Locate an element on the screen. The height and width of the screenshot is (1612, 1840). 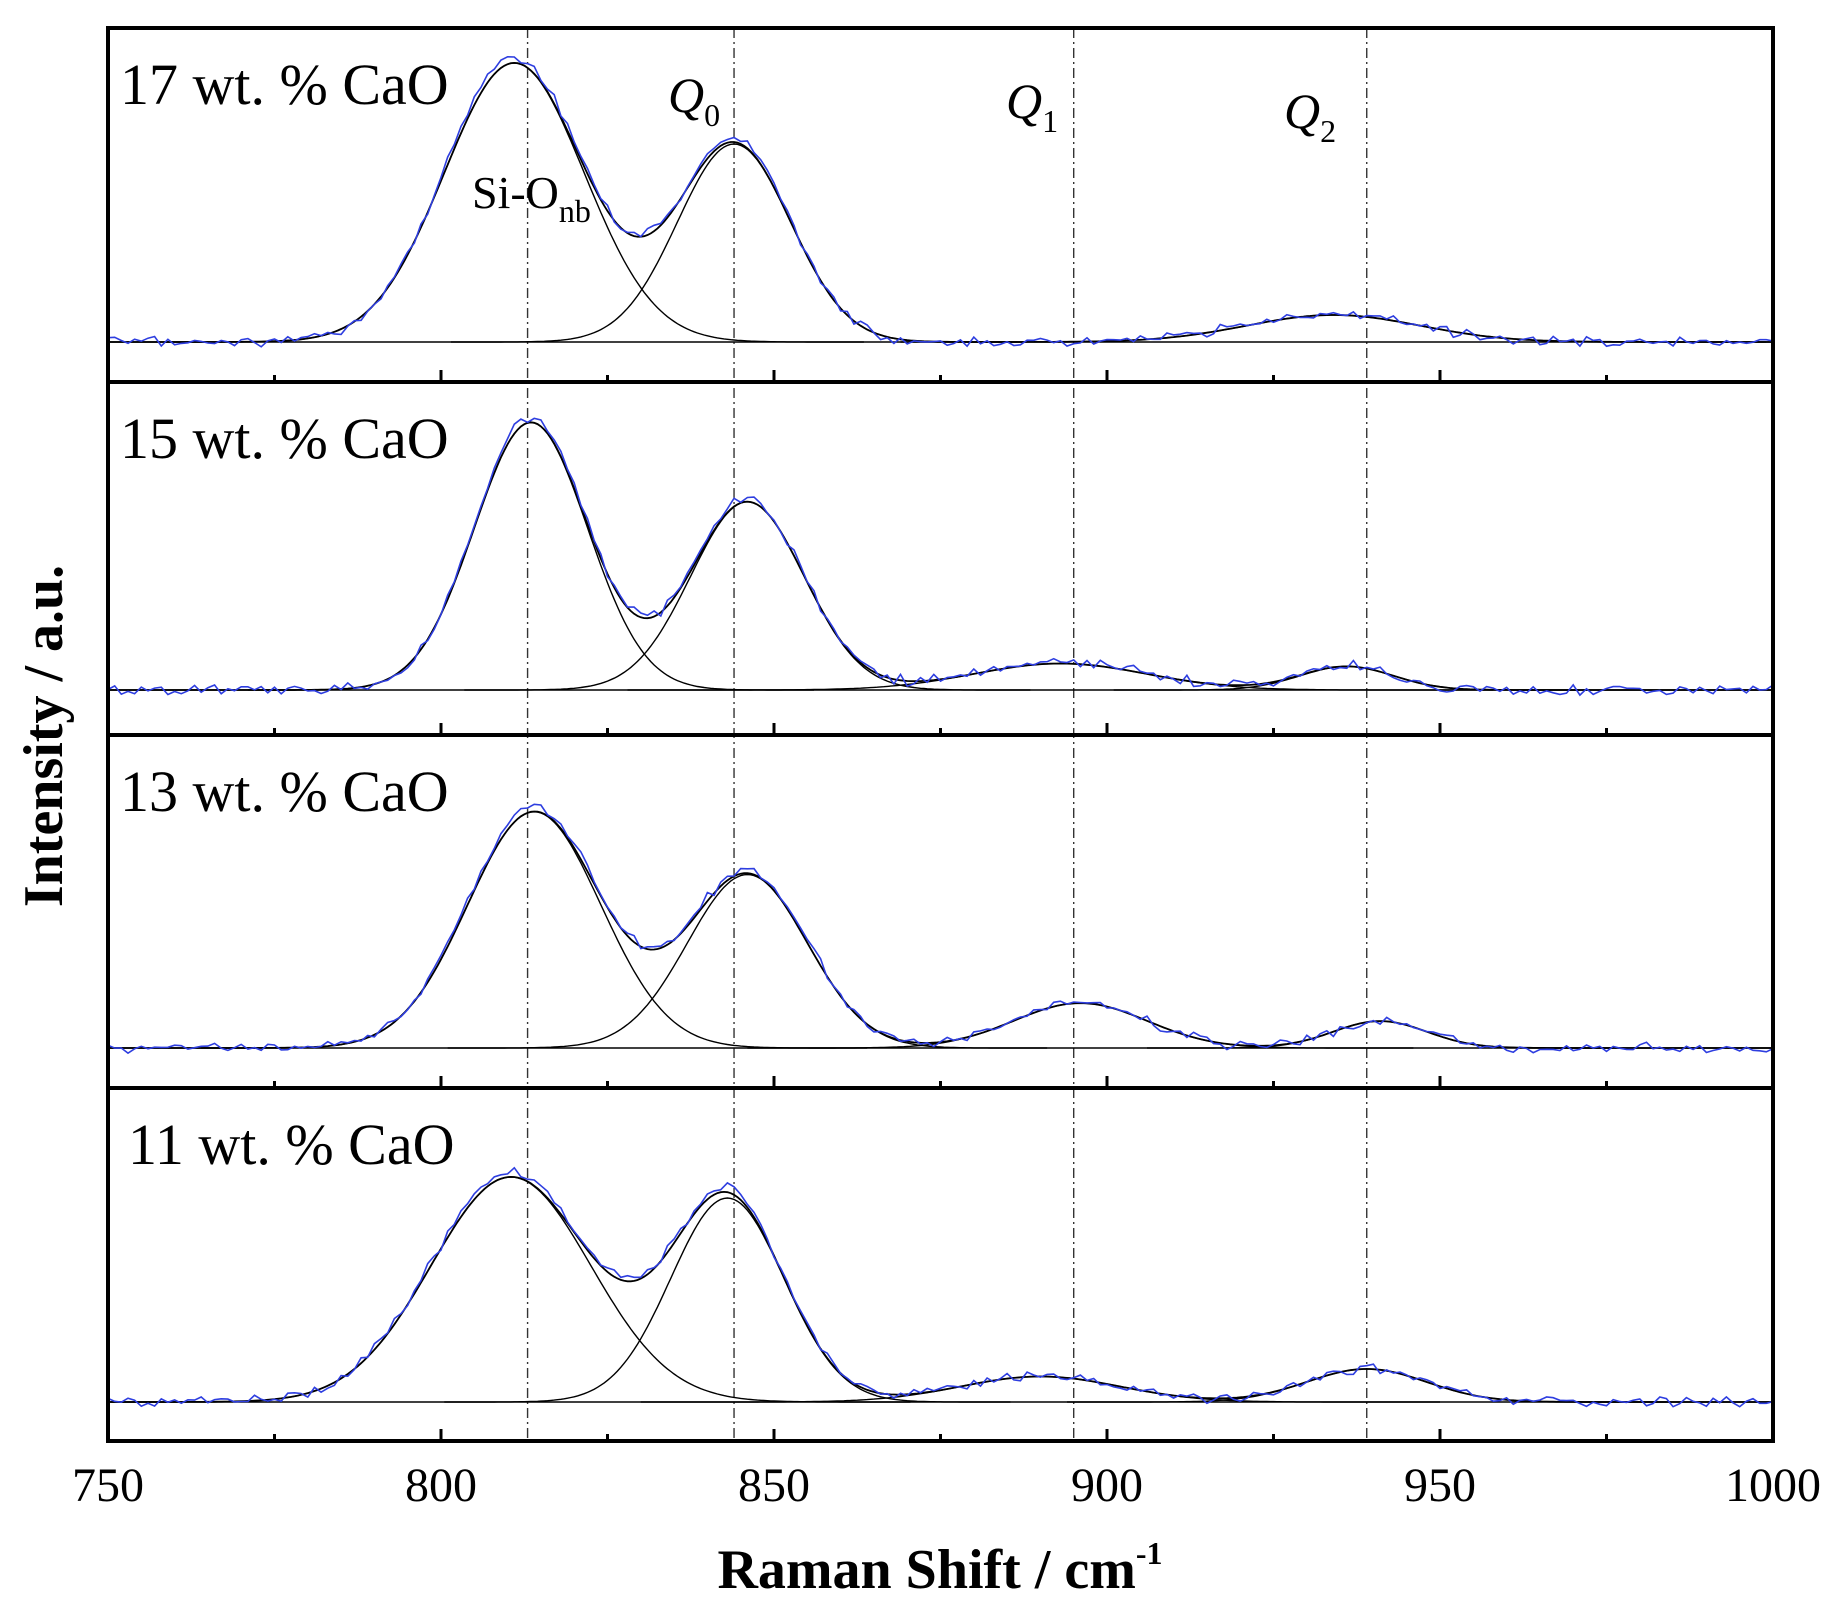
x-tick-label-2: 850 is located at coordinates (774, 1485).